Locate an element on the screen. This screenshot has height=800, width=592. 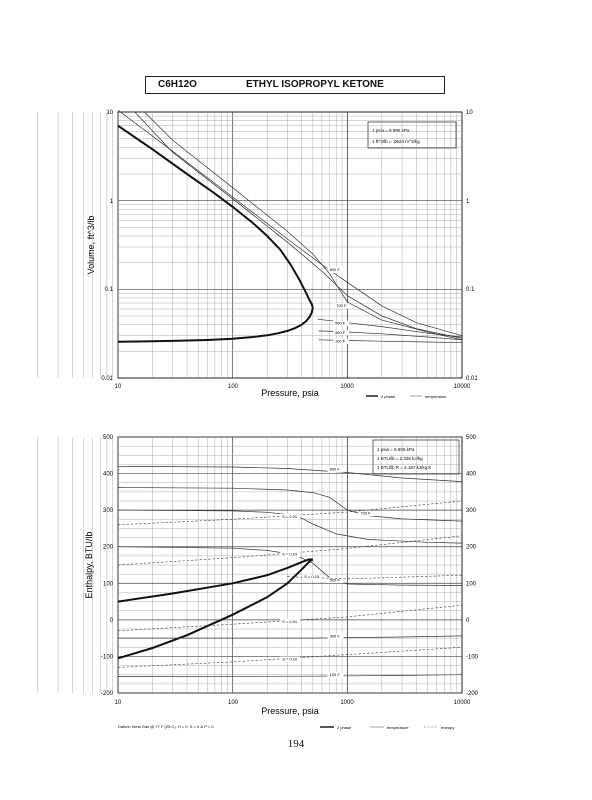
isotherm-label: 700 F is located at coordinates (365, 513).